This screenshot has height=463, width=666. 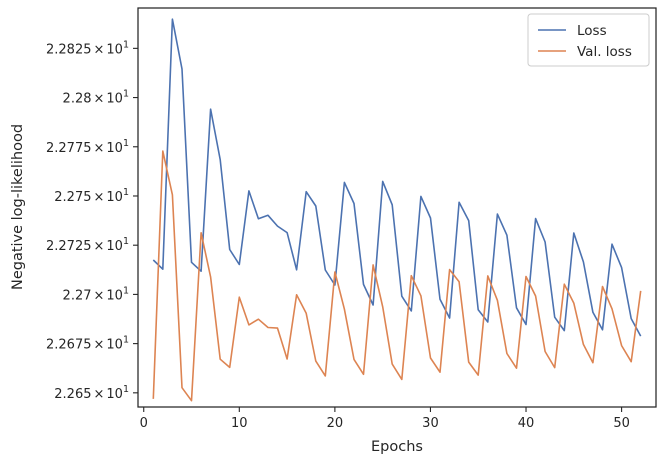 I want to click on x-tick-label: 0, so click(x=144, y=423).